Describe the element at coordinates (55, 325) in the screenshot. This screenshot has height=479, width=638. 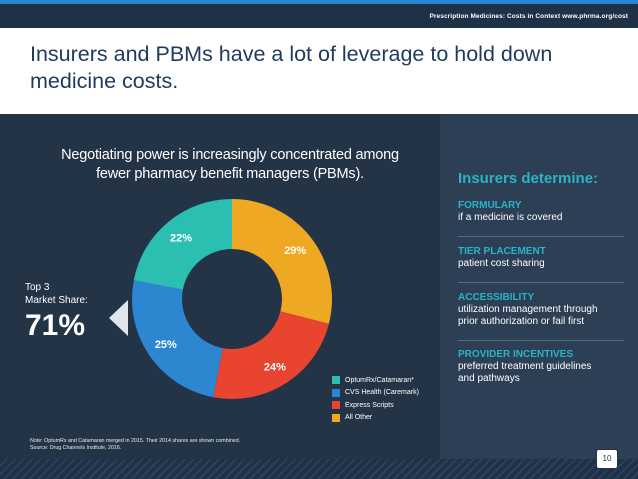
I see `callout-value: 71%` at that location.